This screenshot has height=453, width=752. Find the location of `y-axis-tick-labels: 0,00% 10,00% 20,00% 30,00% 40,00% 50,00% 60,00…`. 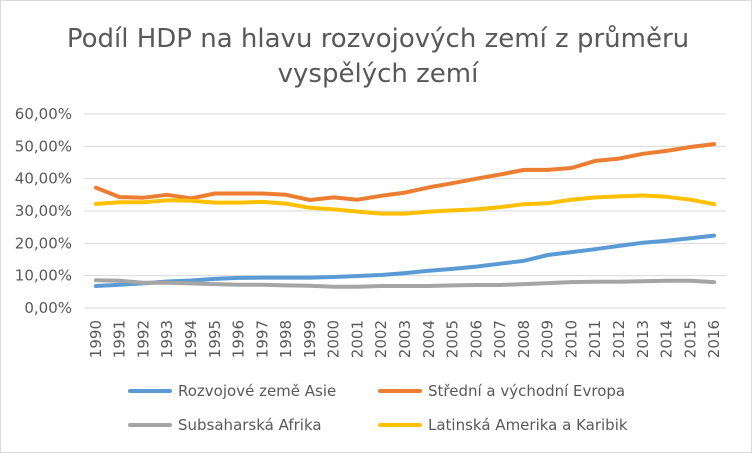

y-axis-tick-labels: 0,00% 10,00% 20,00% 30,00% 40,00% 50,00% 60,00… is located at coordinates (43, 211).